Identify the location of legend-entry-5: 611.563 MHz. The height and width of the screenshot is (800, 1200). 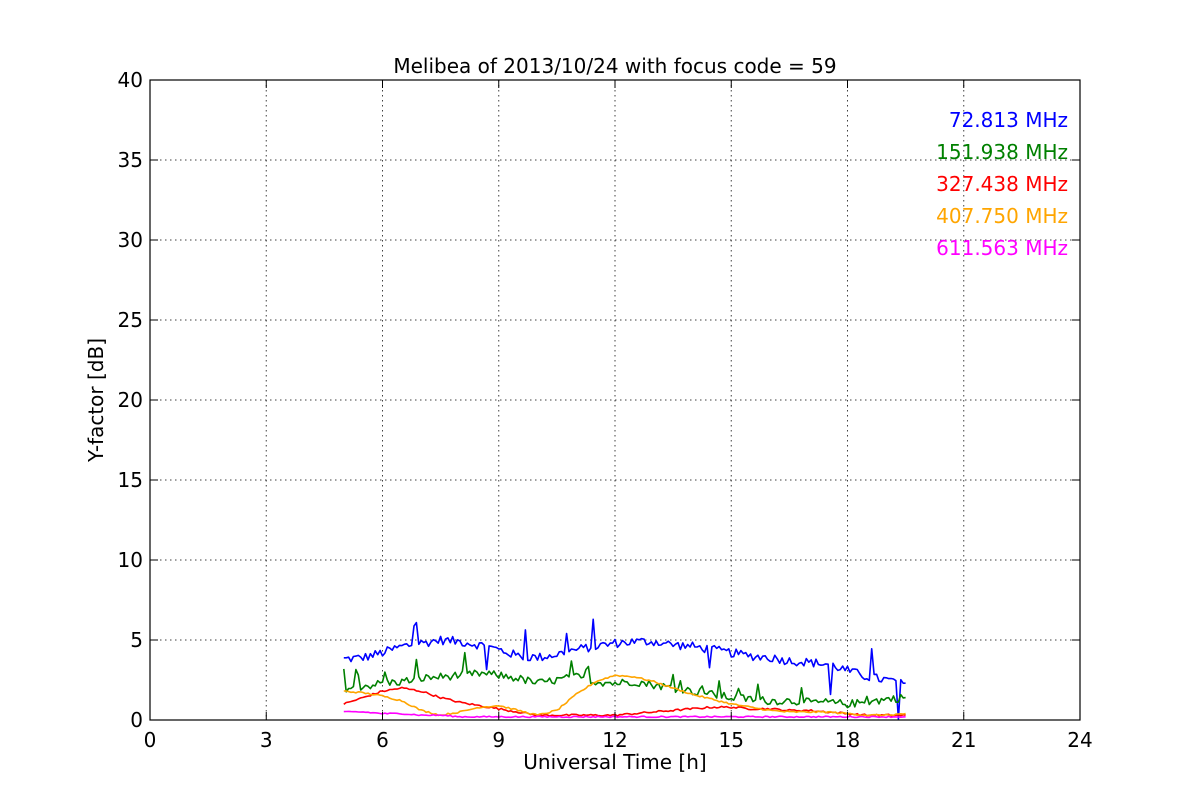
(1002, 248).